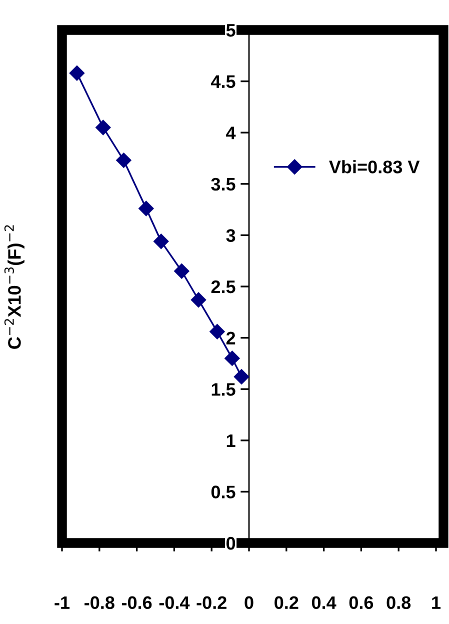 This screenshot has height=624, width=449. Describe the element at coordinates (286, 603) in the screenshot. I see `x-tick-label: 0.2` at that location.